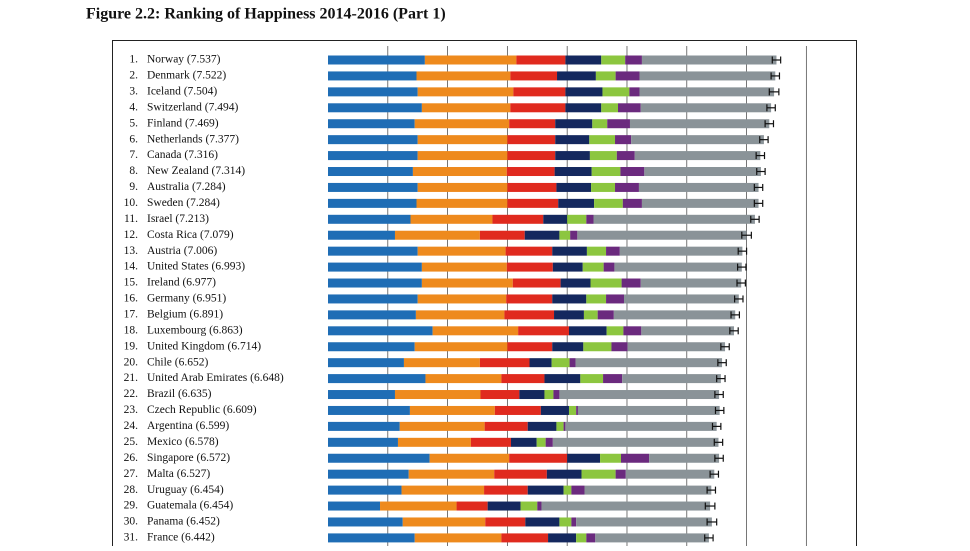  I want to click on rank-label: 12., so click(131, 235).